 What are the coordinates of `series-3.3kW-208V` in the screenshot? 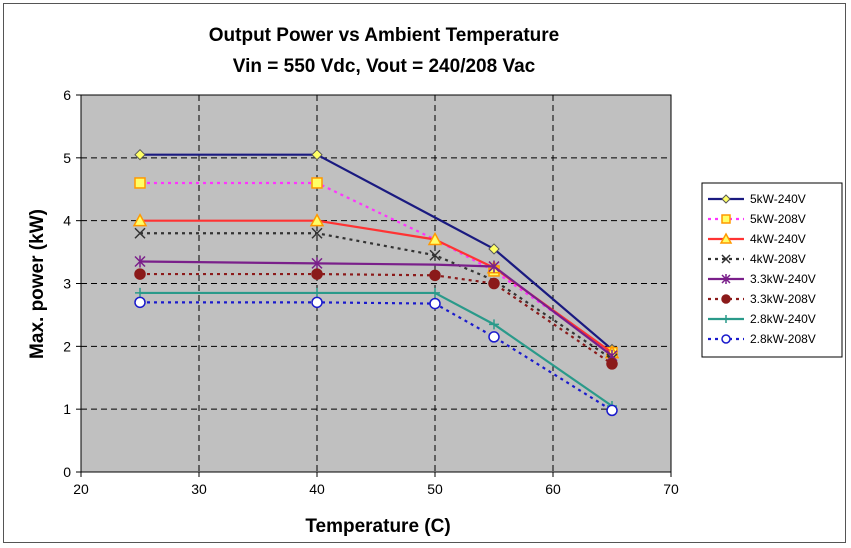 It's located at (376, 319).